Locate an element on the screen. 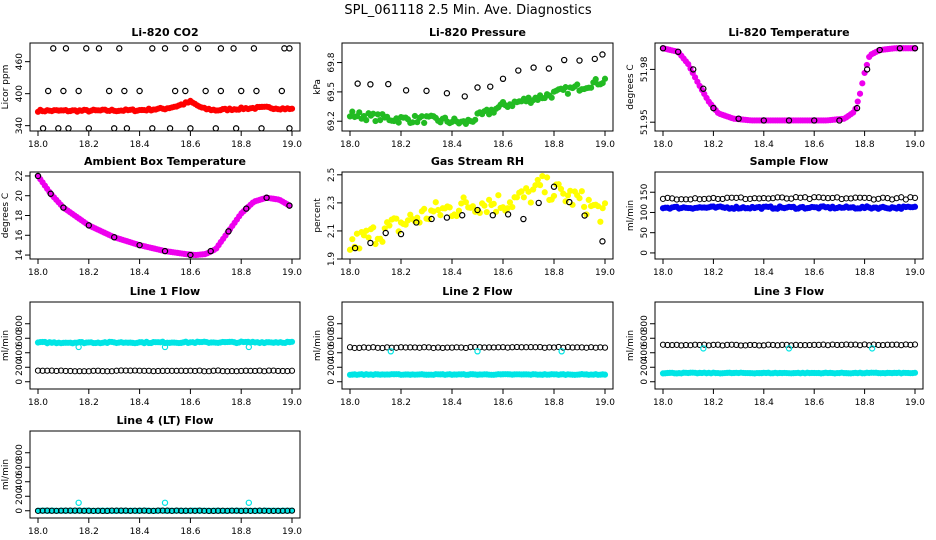 This screenshot has width=936, height=540. y-tick-label: 100 is located at coordinates (645, 212).